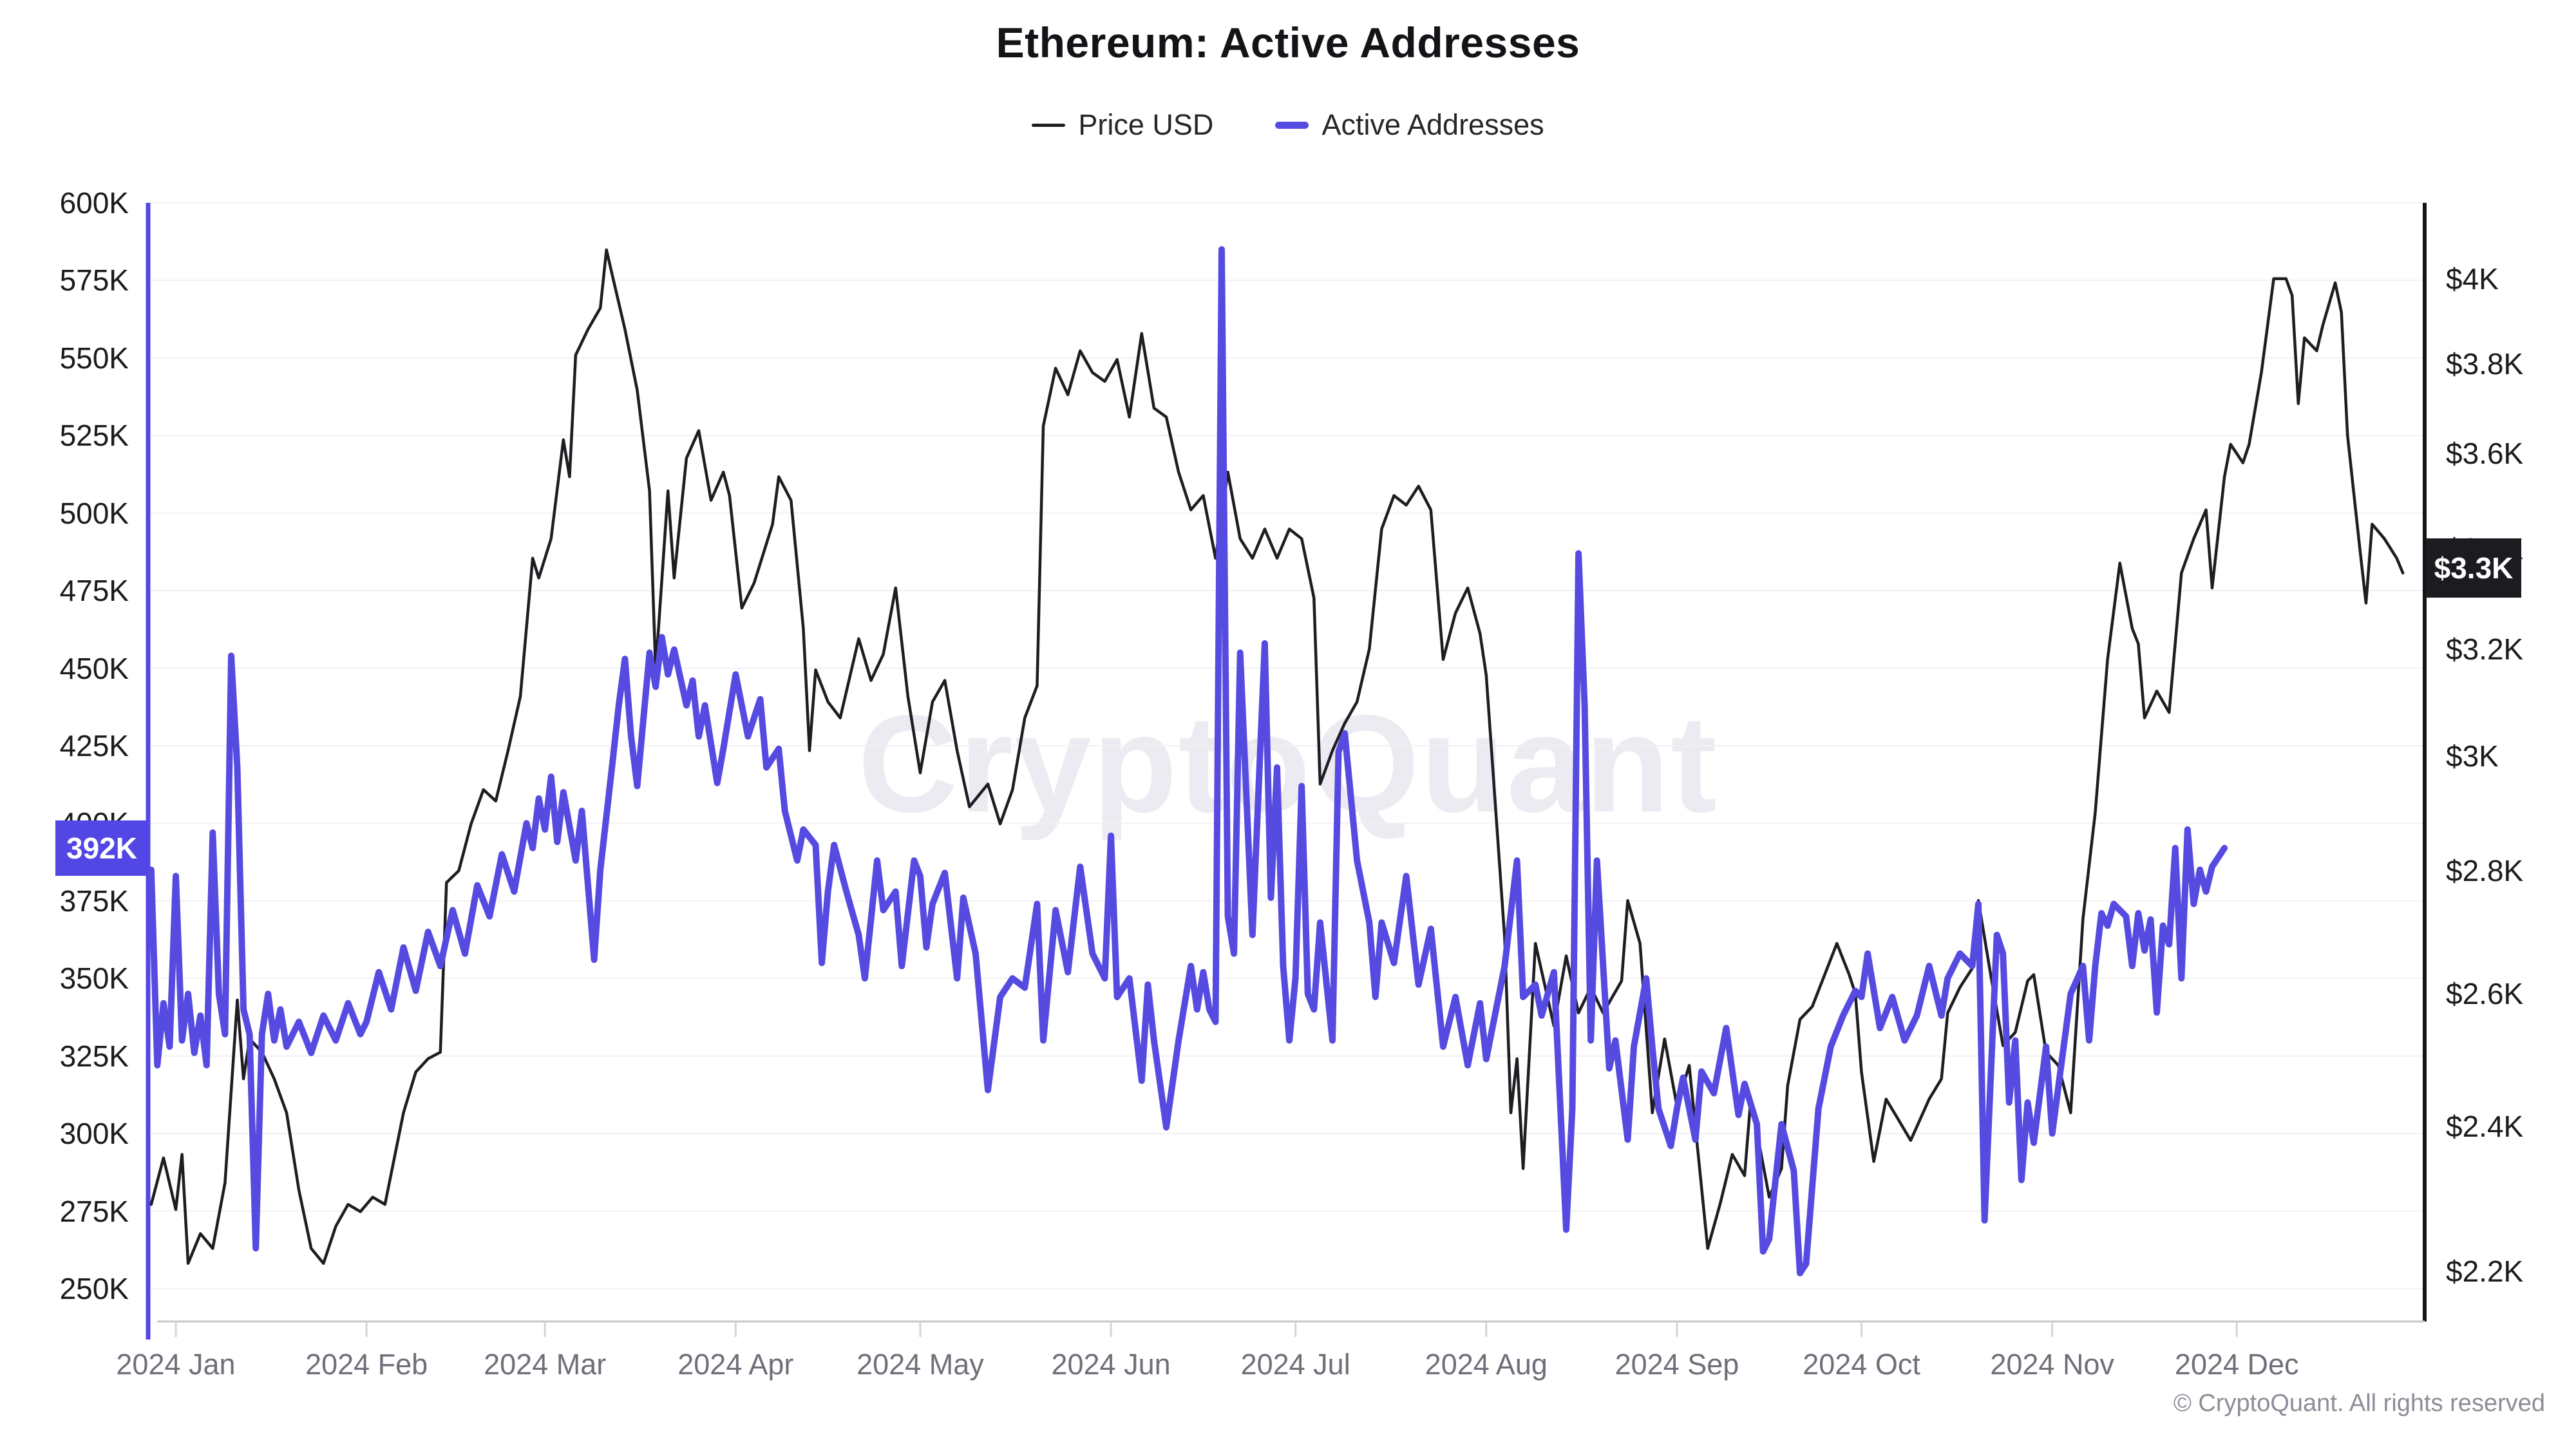  Describe the element at coordinates (1206, 1329) in the screenshot. I see `month-ticks` at that location.